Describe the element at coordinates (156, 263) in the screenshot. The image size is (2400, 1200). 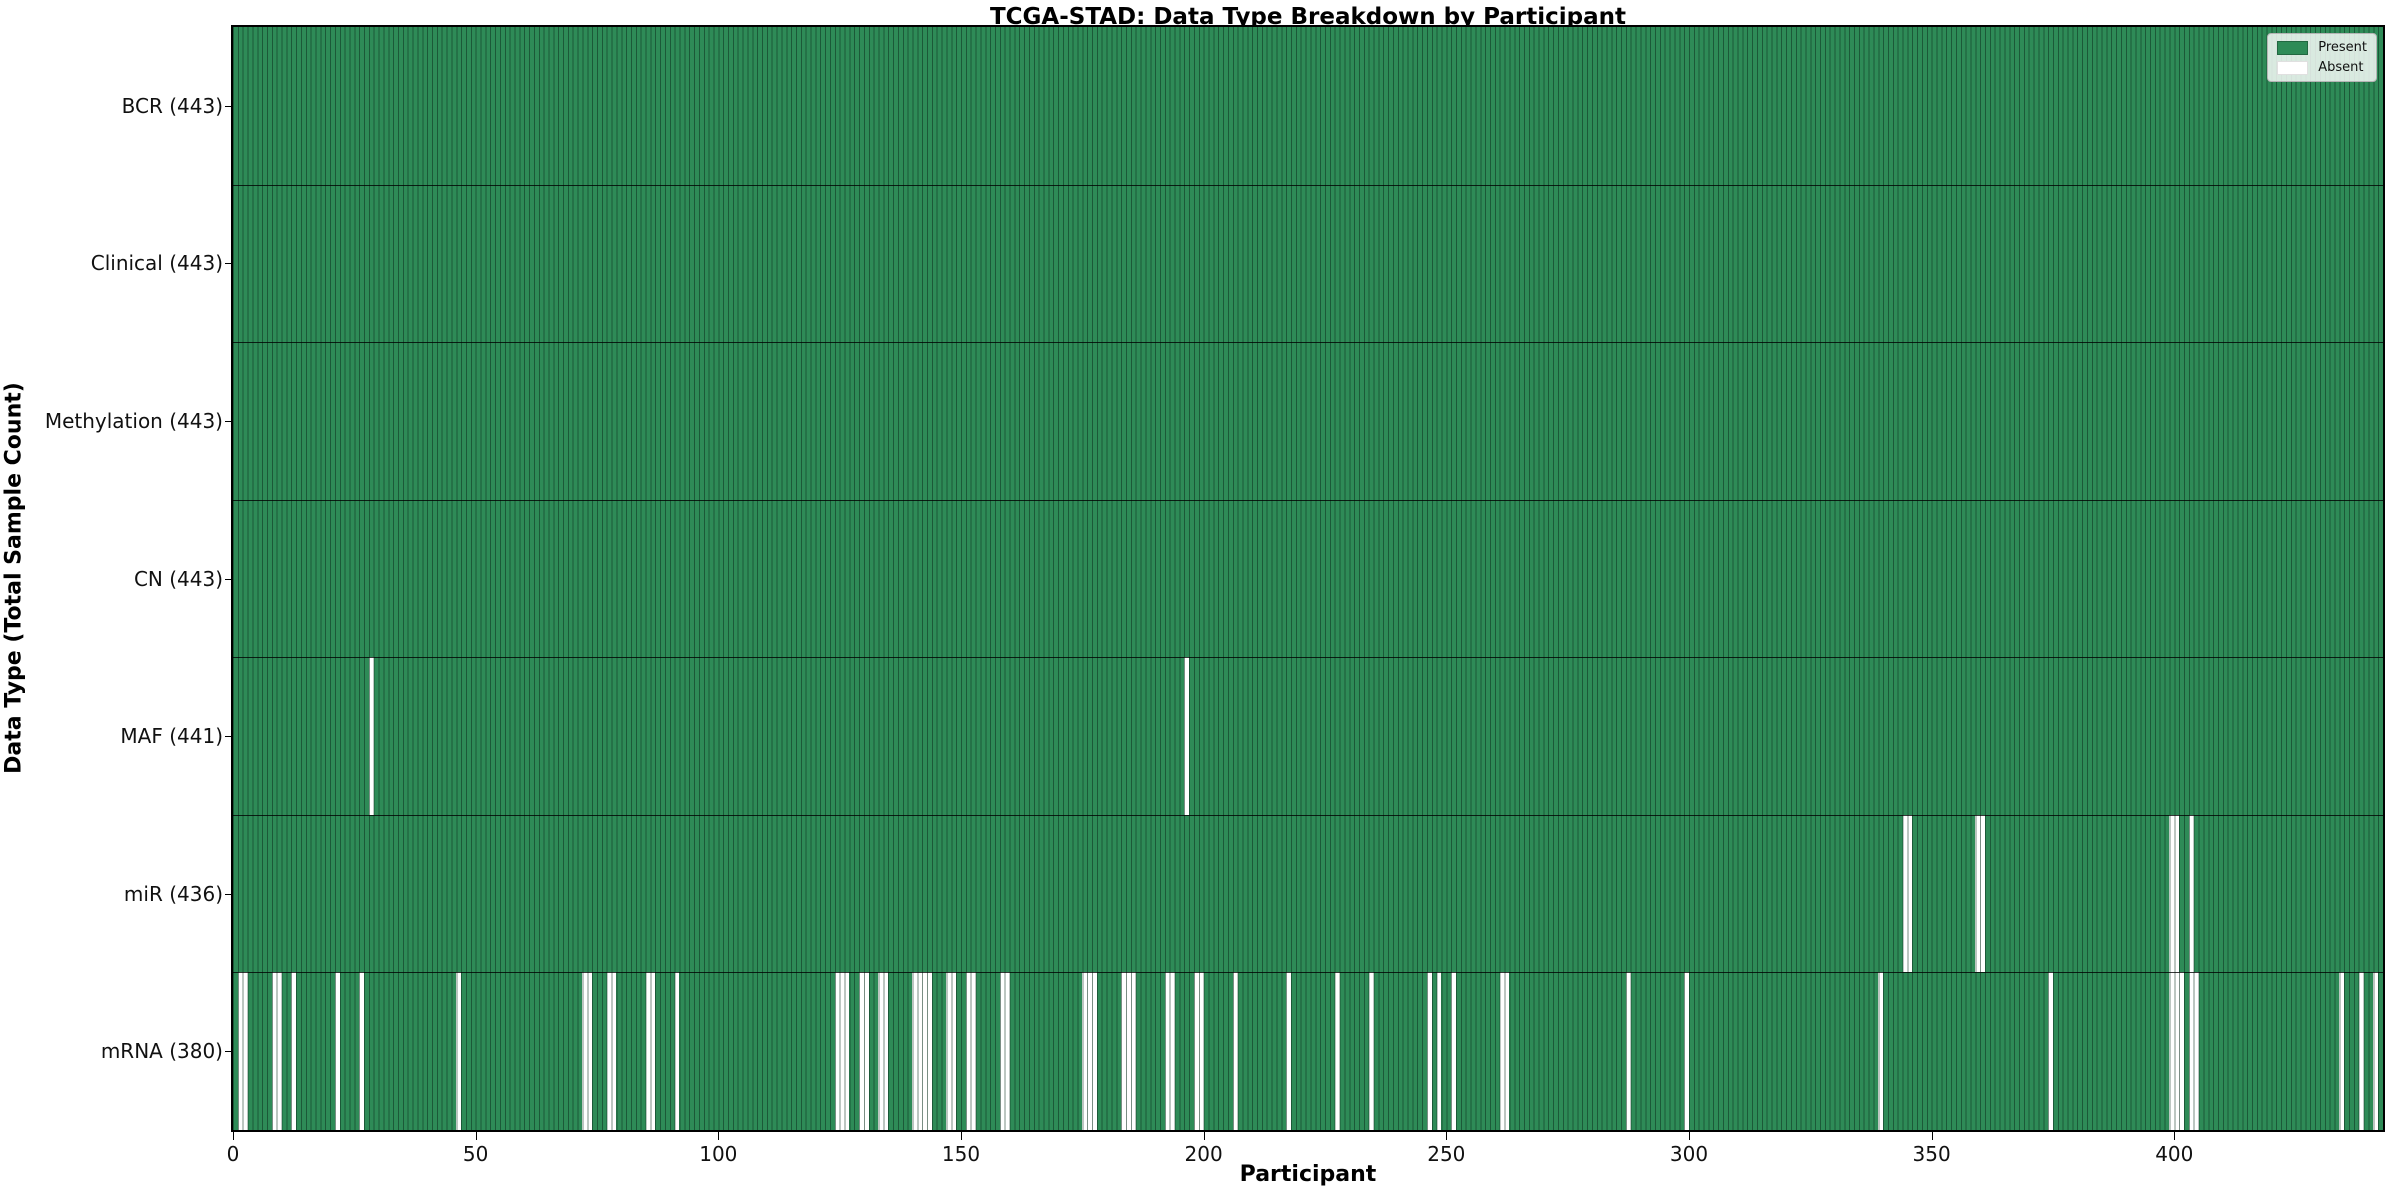
I see `y-tick-label-clinical: Clinical (443)` at that location.